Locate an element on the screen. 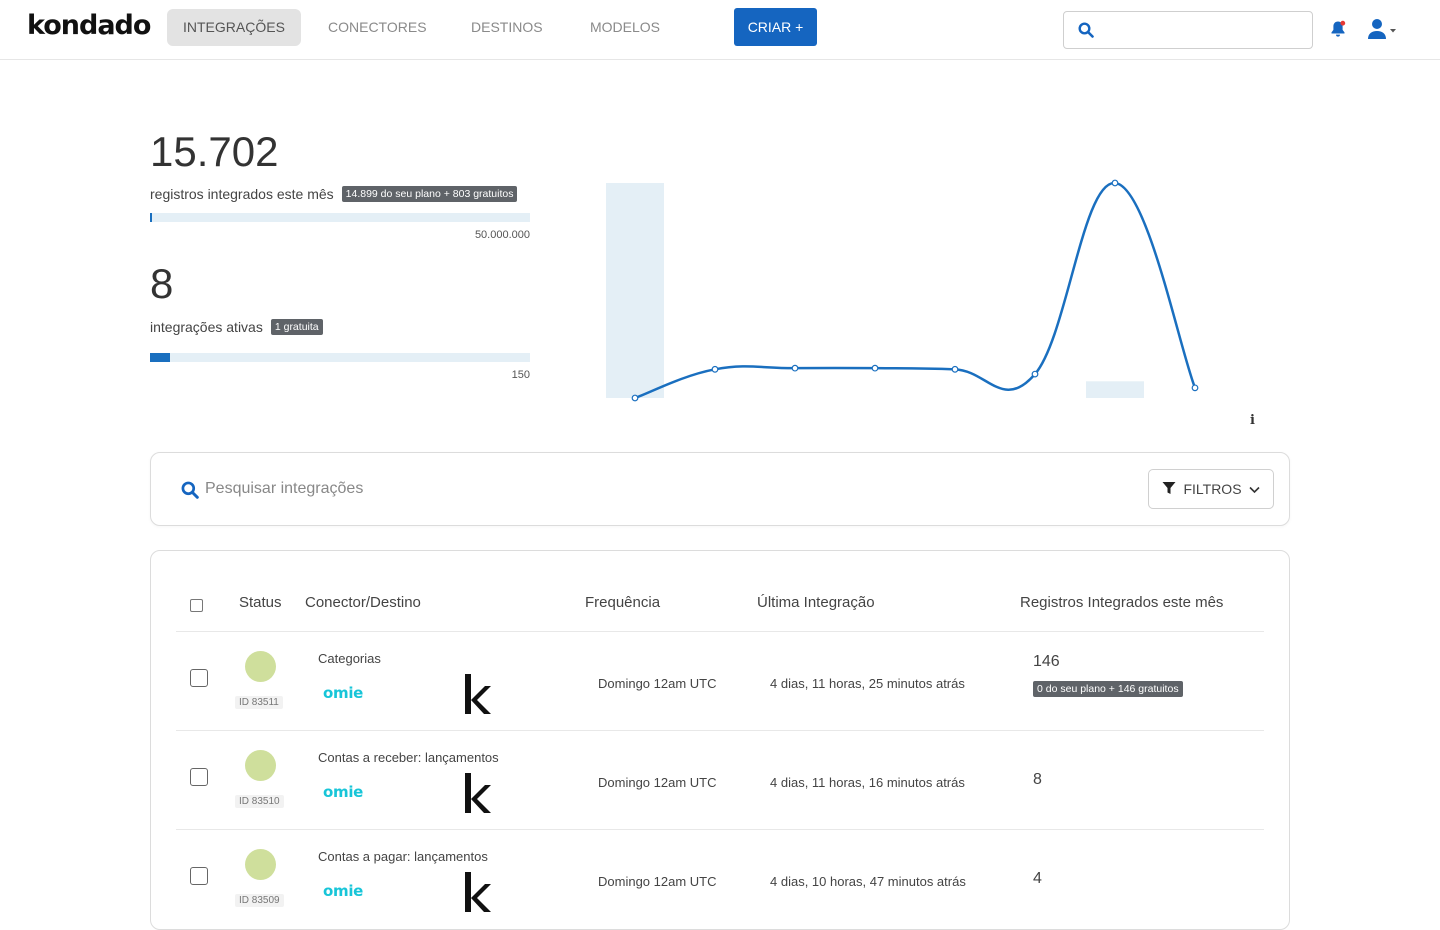  integrations-free-badge: 1 gratuita is located at coordinates (296, 327).